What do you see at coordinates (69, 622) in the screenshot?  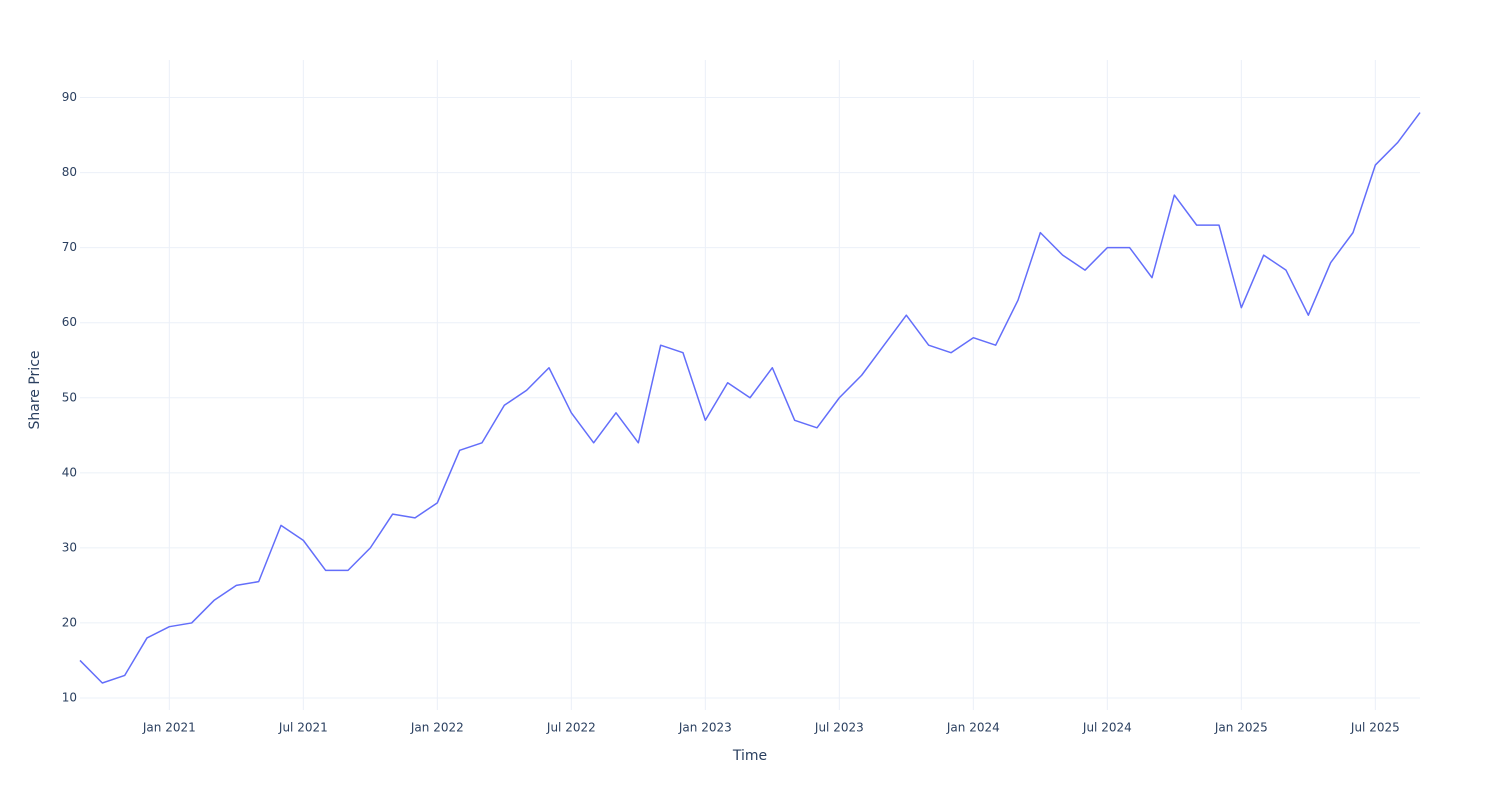 I see `y-tick-label: 20` at bounding box center [69, 622].